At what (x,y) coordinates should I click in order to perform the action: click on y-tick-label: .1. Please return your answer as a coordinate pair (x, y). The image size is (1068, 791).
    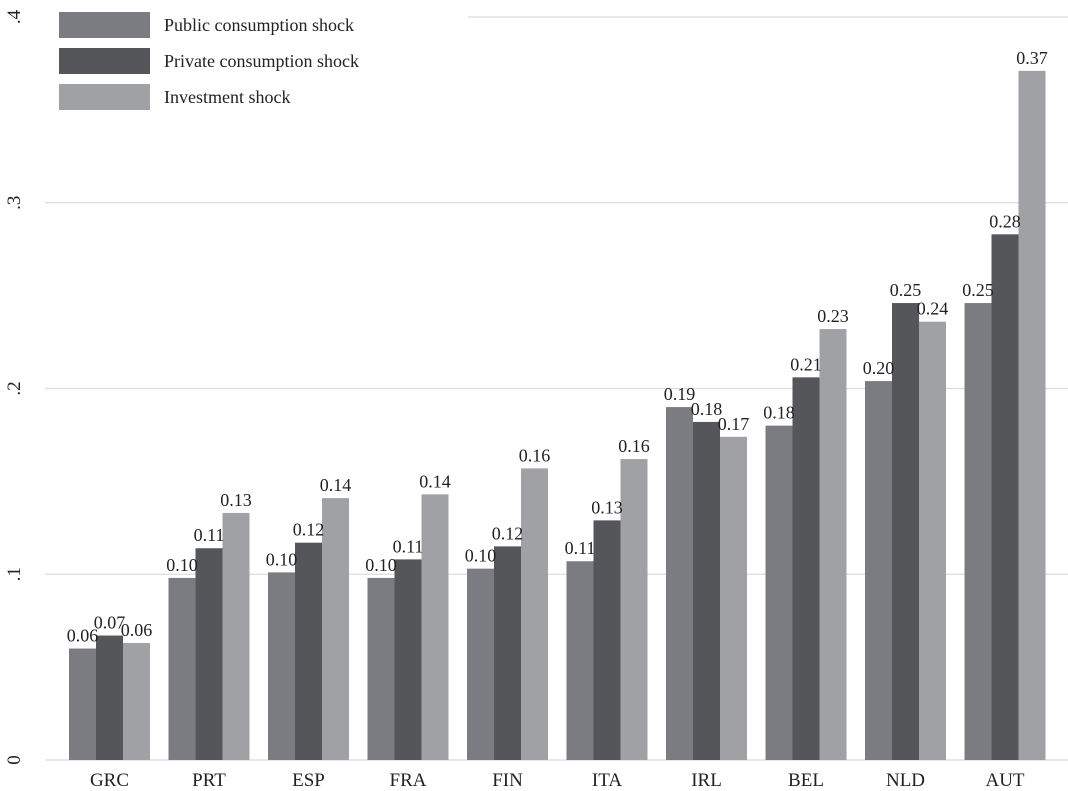
    Looking at the image, I should click on (14, 574).